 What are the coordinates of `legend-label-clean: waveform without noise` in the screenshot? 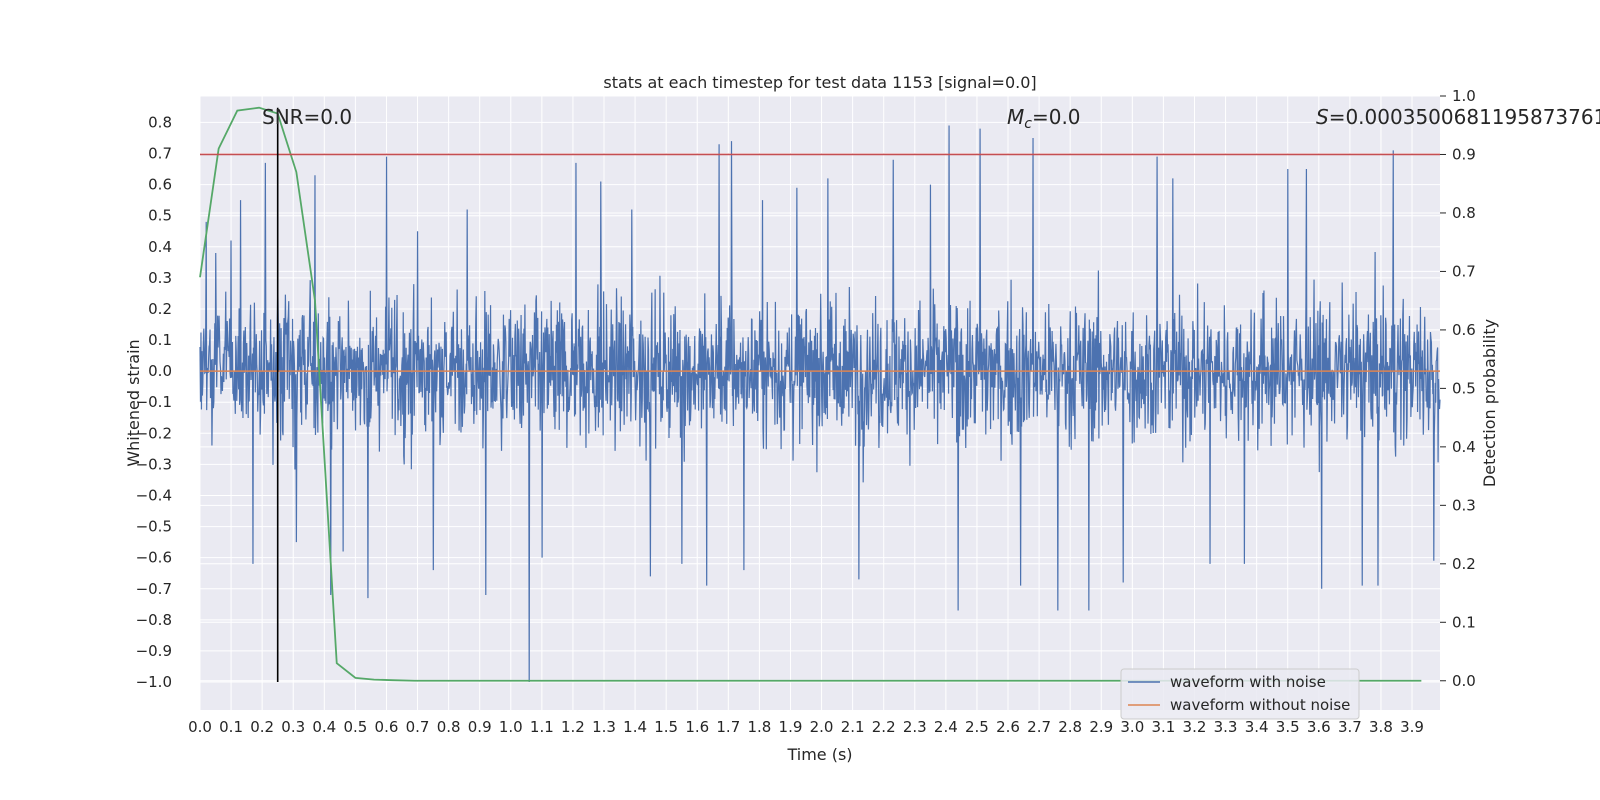 It's located at (1260, 705).